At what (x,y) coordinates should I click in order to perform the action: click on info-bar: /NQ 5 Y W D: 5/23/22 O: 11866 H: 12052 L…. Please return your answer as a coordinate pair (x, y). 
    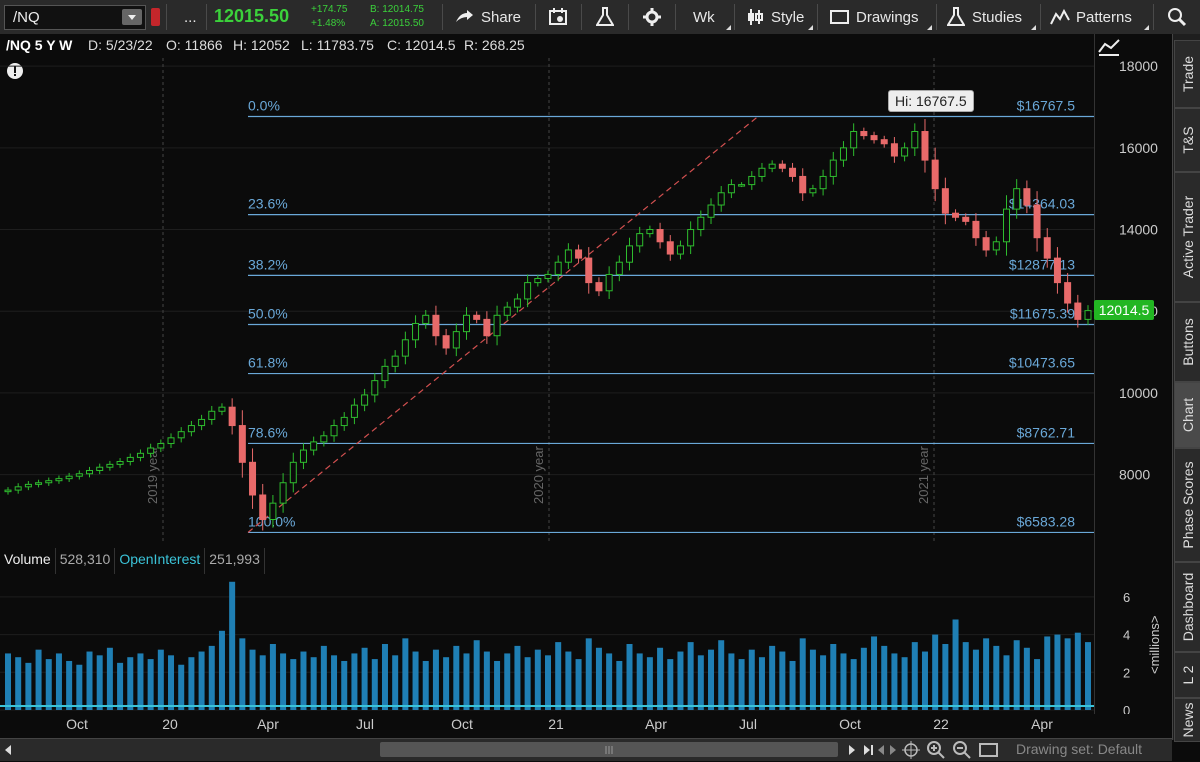
    Looking at the image, I should click on (547, 46).